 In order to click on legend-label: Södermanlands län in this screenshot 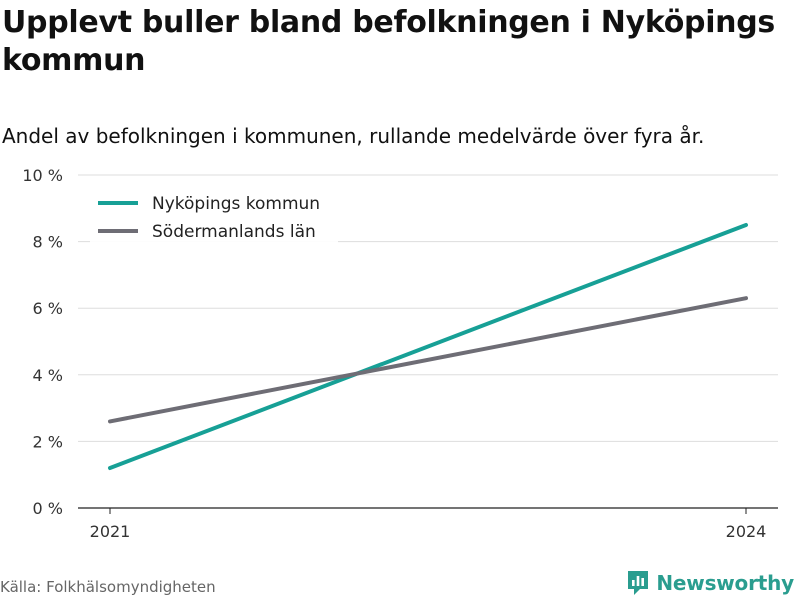, I will do `click(234, 232)`.